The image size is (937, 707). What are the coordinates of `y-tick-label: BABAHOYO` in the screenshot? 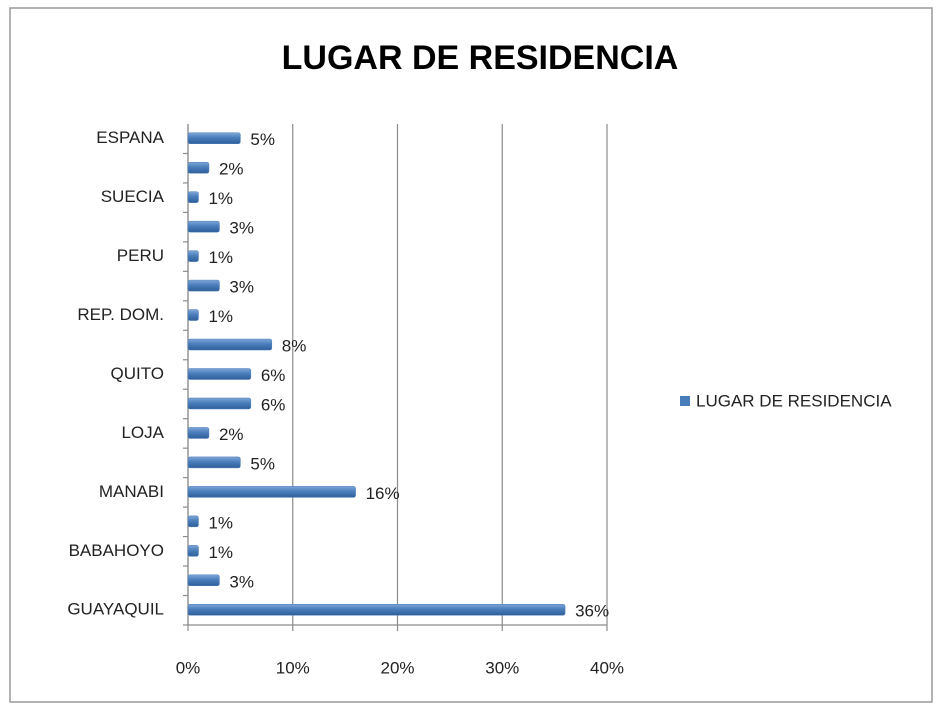 It's located at (116, 550).